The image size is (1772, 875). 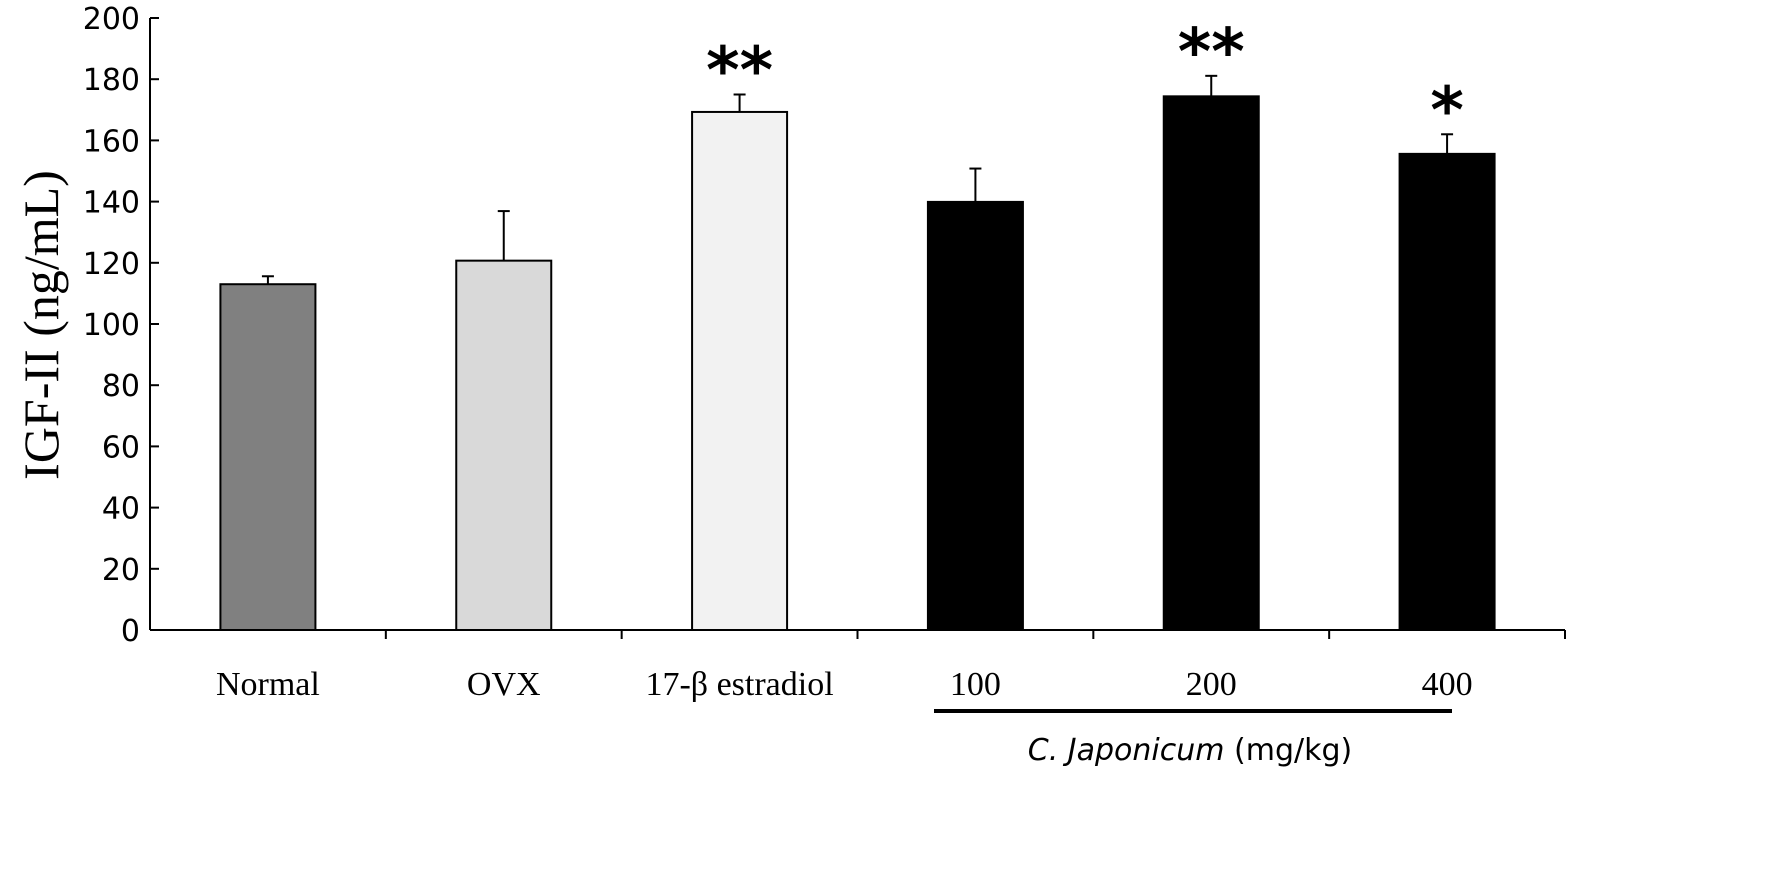 What do you see at coordinates (739, 684) in the screenshot?
I see `x-tick-label: 17-β estradiol` at bounding box center [739, 684].